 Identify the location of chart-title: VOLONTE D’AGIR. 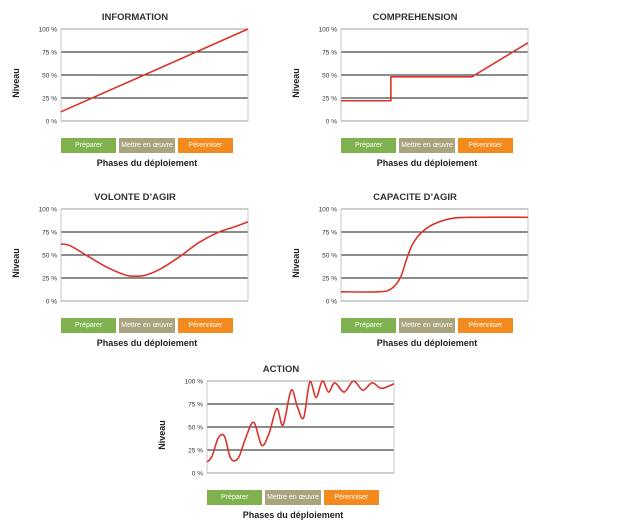
(135, 197).